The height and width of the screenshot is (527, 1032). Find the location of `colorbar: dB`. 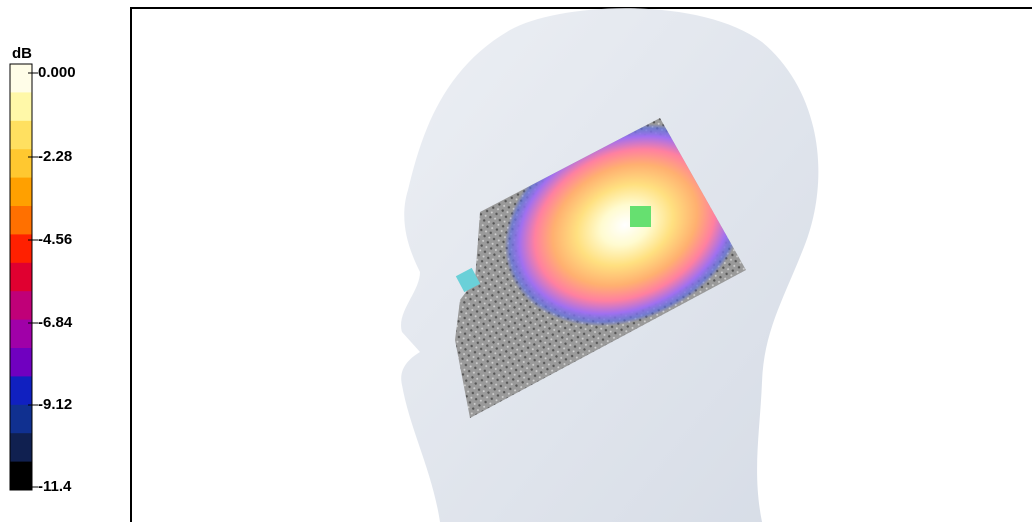

colorbar: dB is located at coordinates (21, 268).